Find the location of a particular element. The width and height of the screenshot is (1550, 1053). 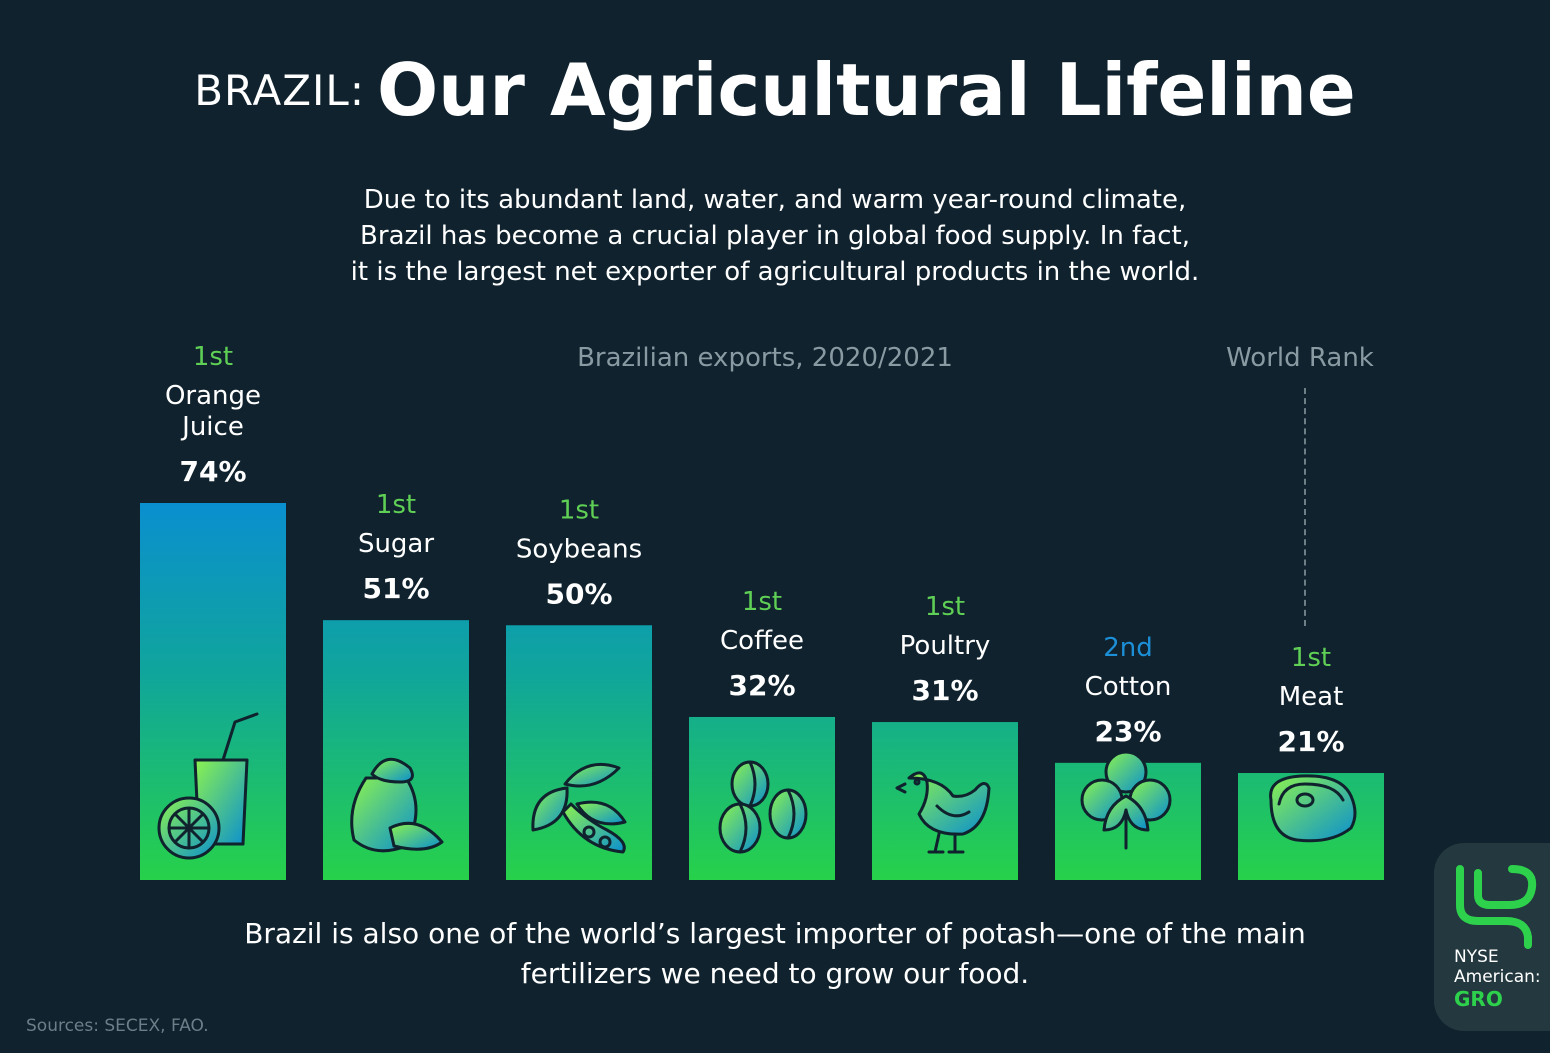

value-label-poultry: 31% is located at coordinates (944, 690).